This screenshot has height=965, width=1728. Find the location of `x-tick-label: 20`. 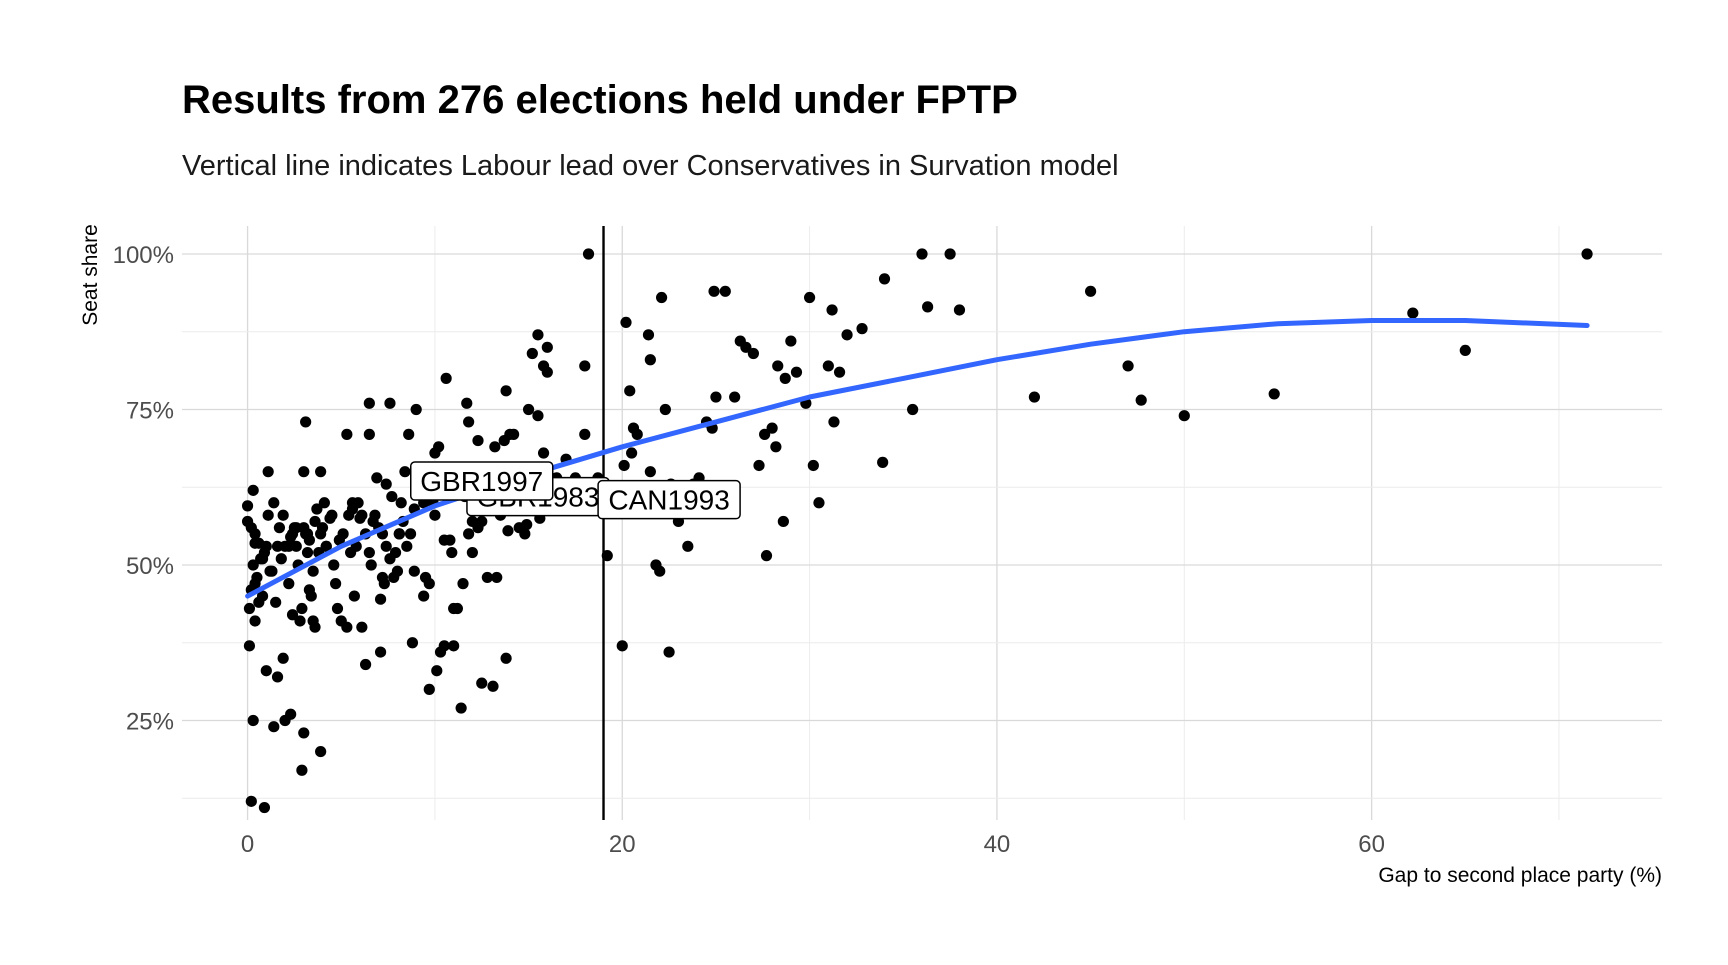

x-tick-label: 20 is located at coordinates (622, 844).